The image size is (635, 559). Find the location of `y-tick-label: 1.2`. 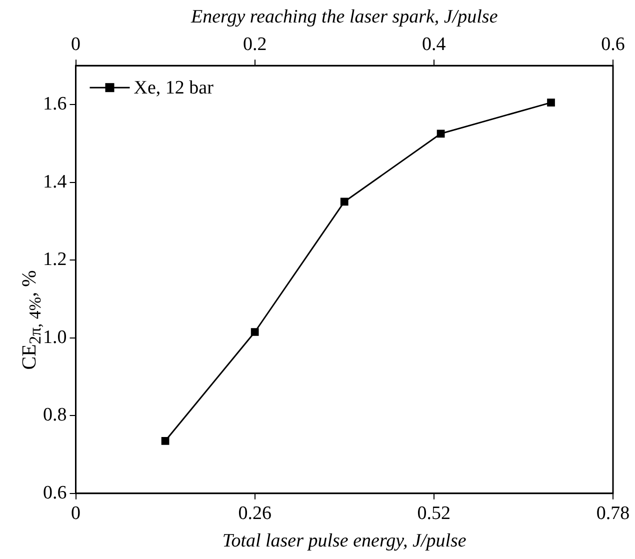

y-tick-label: 1.2 is located at coordinates (55, 259).